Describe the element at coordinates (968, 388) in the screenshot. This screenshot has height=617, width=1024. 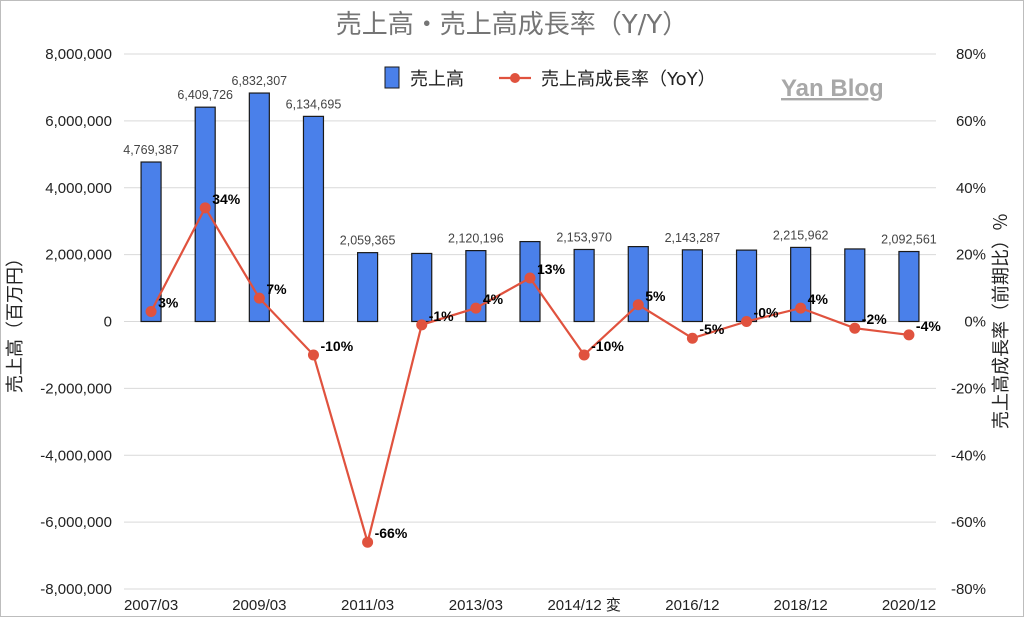
I see `right-tick-label: -20%` at that location.